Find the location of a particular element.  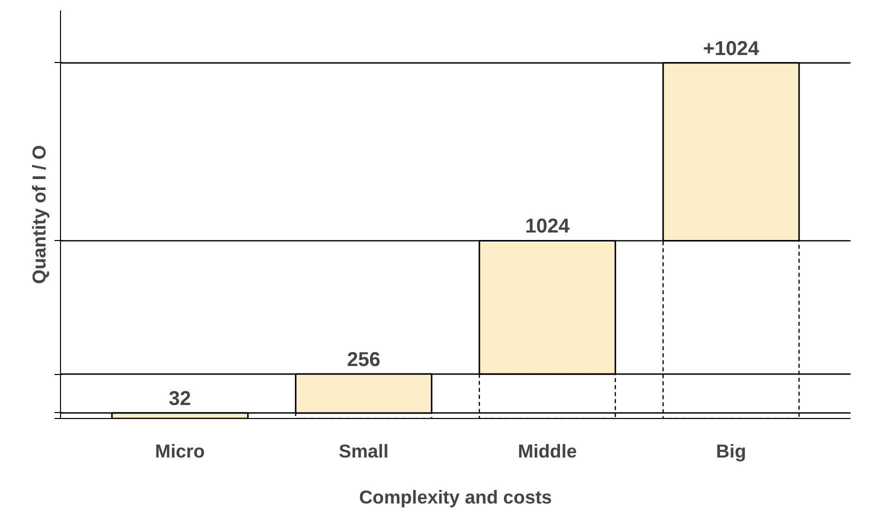

total-label: 32 is located at coordinates (180, 399).